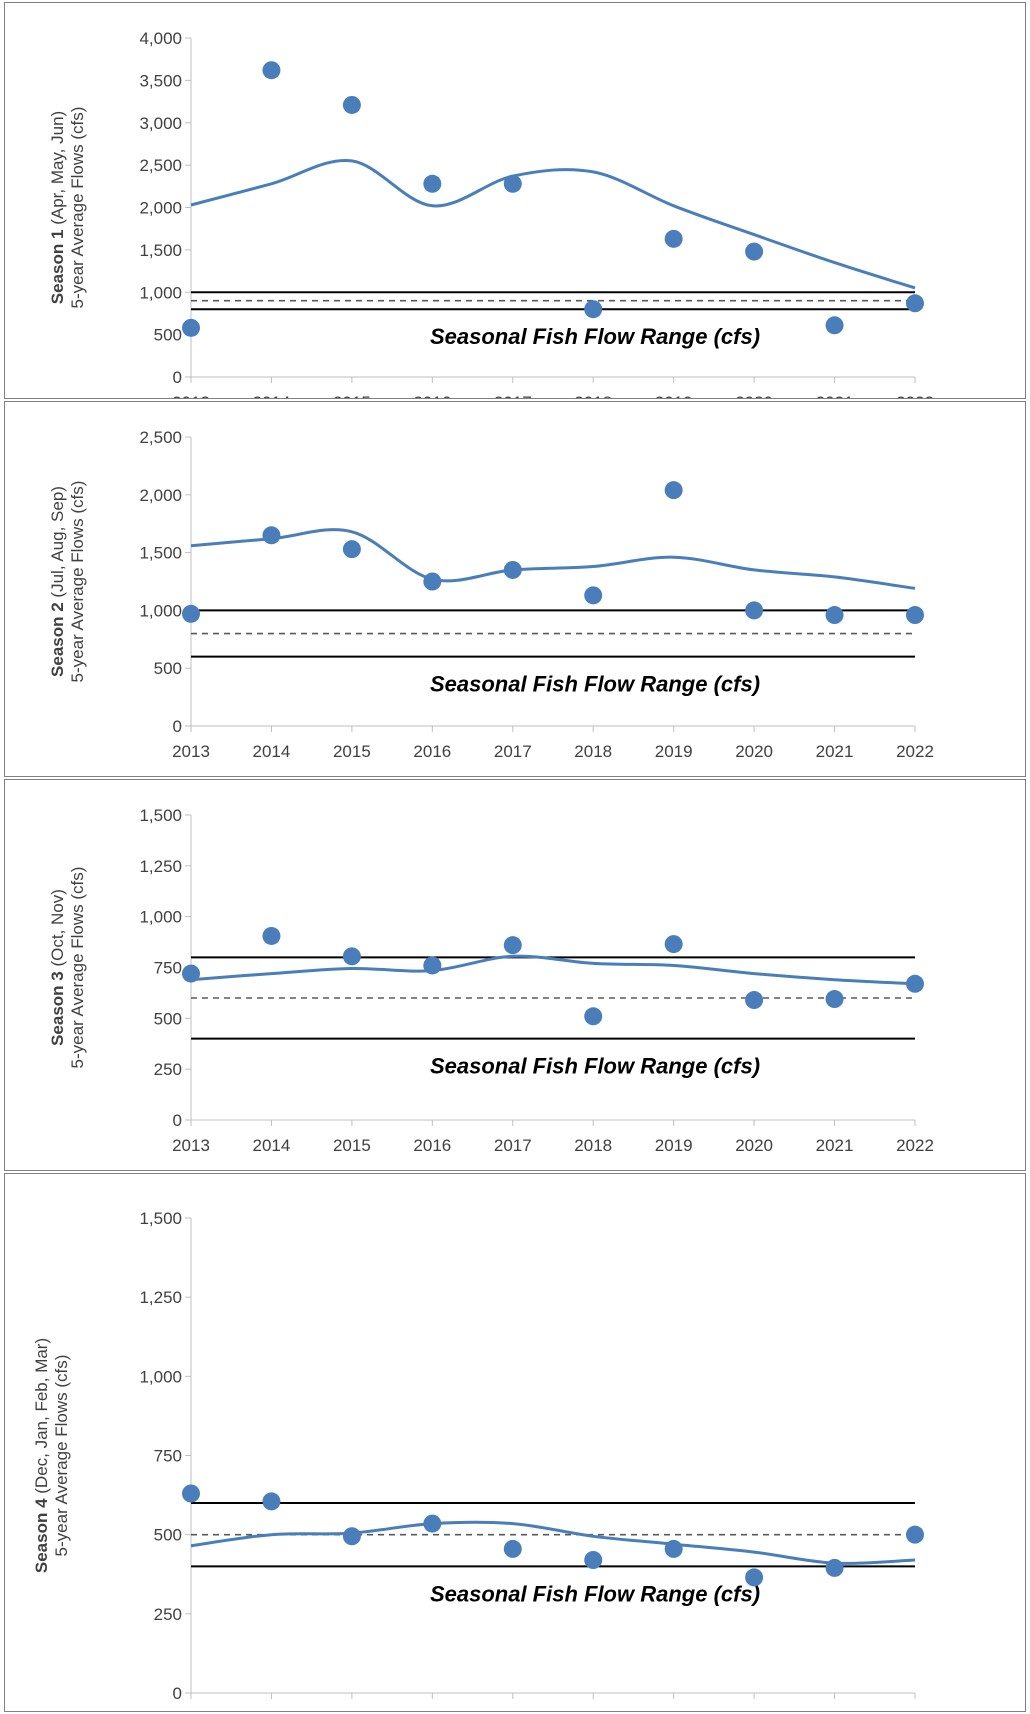  I want to click on y-axis-title: Season 2 (Jul, Aug, Sep), so click(57, 581).